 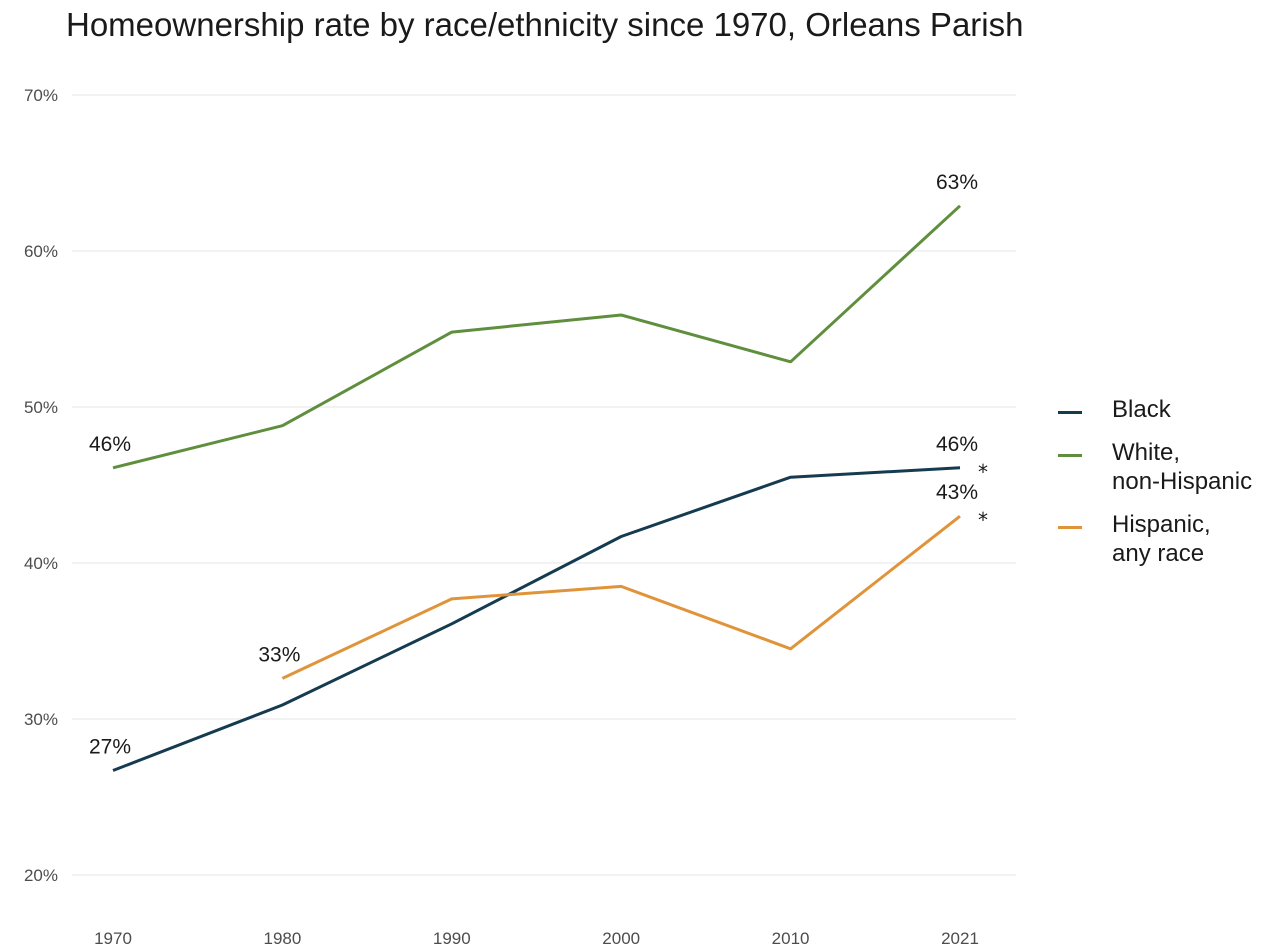 What do you see at coordinates (957, 182) in the screenshot?
I see `data-label-series-1-2021: 63%` at bounding box center [957, 182].